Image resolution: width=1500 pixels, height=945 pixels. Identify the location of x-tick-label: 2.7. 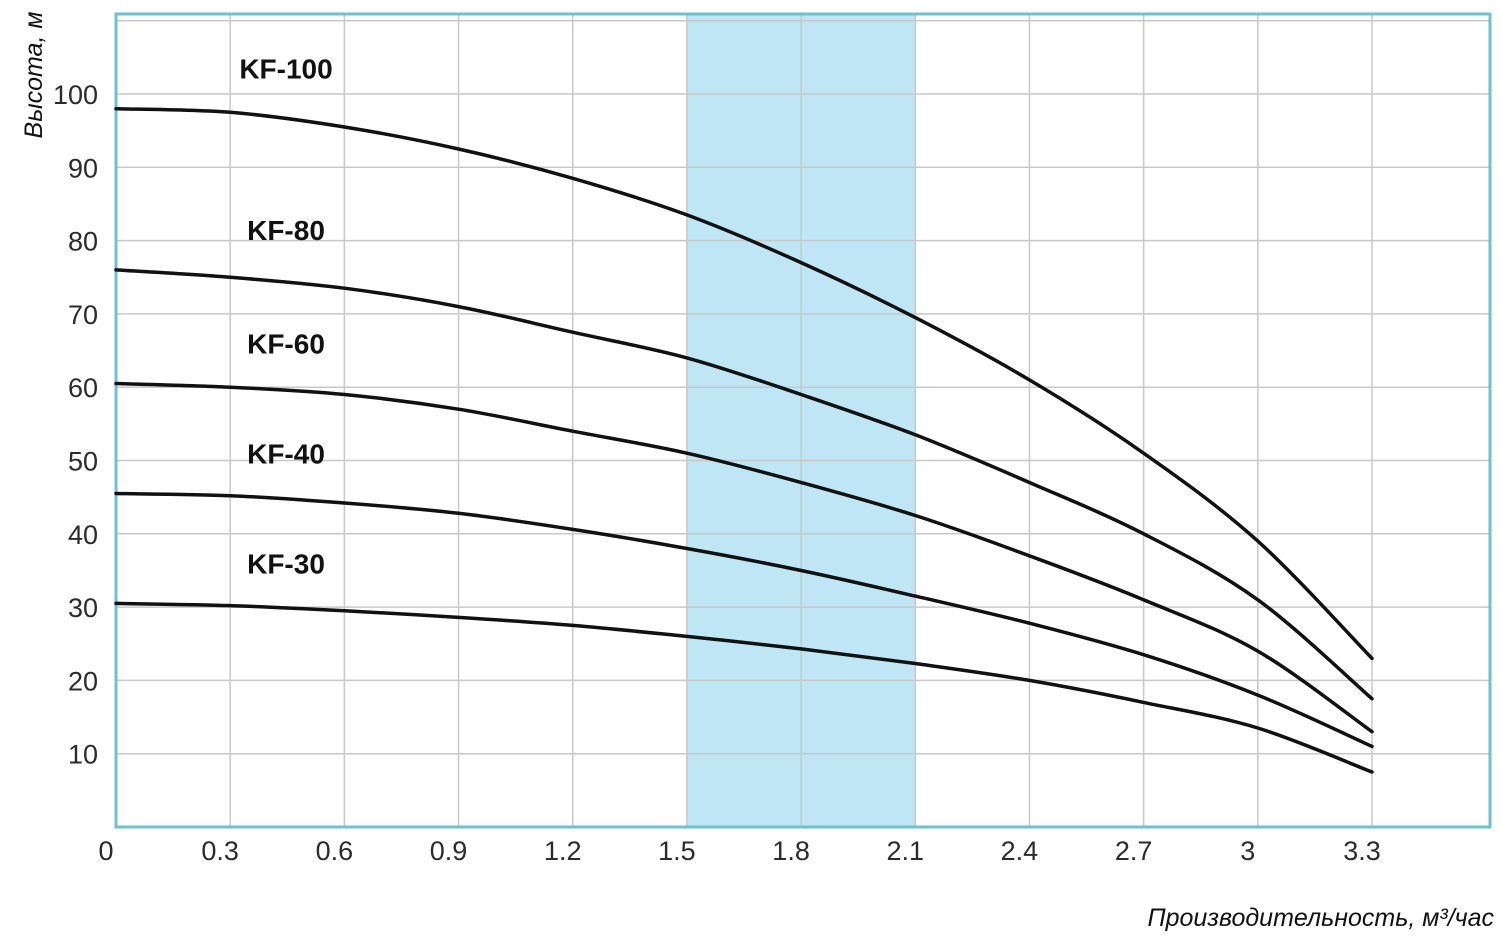
(1134, 851).